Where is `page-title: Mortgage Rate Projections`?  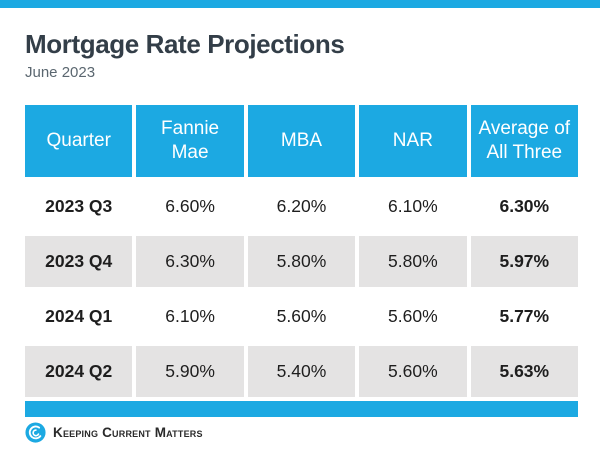
page-title: Mortgage Rate Projections is located at coordinates (185, 44).